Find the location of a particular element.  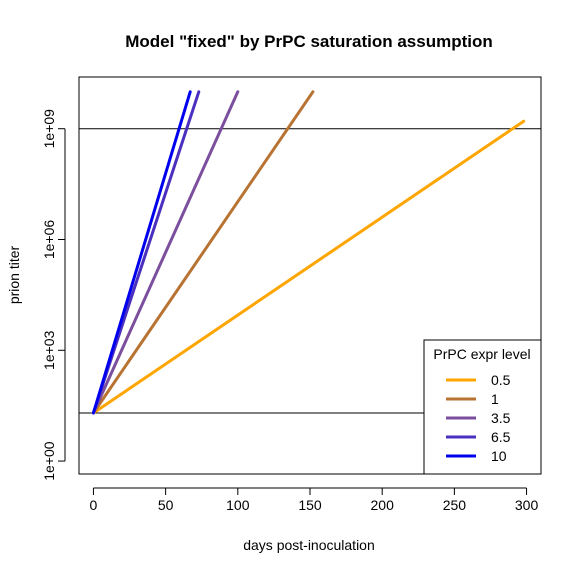

legend-title: PrPC expr level is located at coordinates (481, 354).